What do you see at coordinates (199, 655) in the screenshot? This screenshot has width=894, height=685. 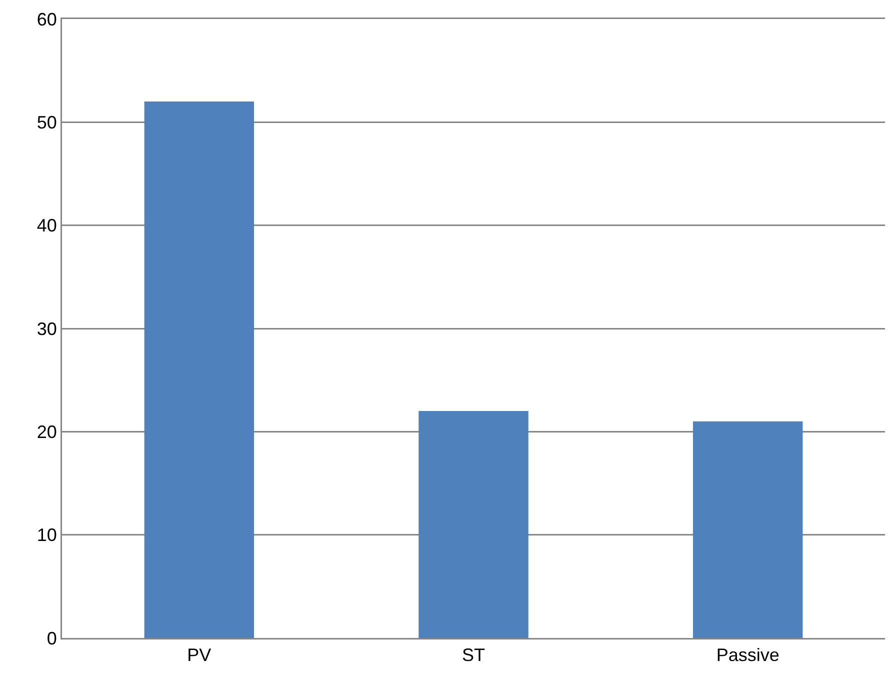 I see `x-tick-label: PV` at bounding box center [199, 655].